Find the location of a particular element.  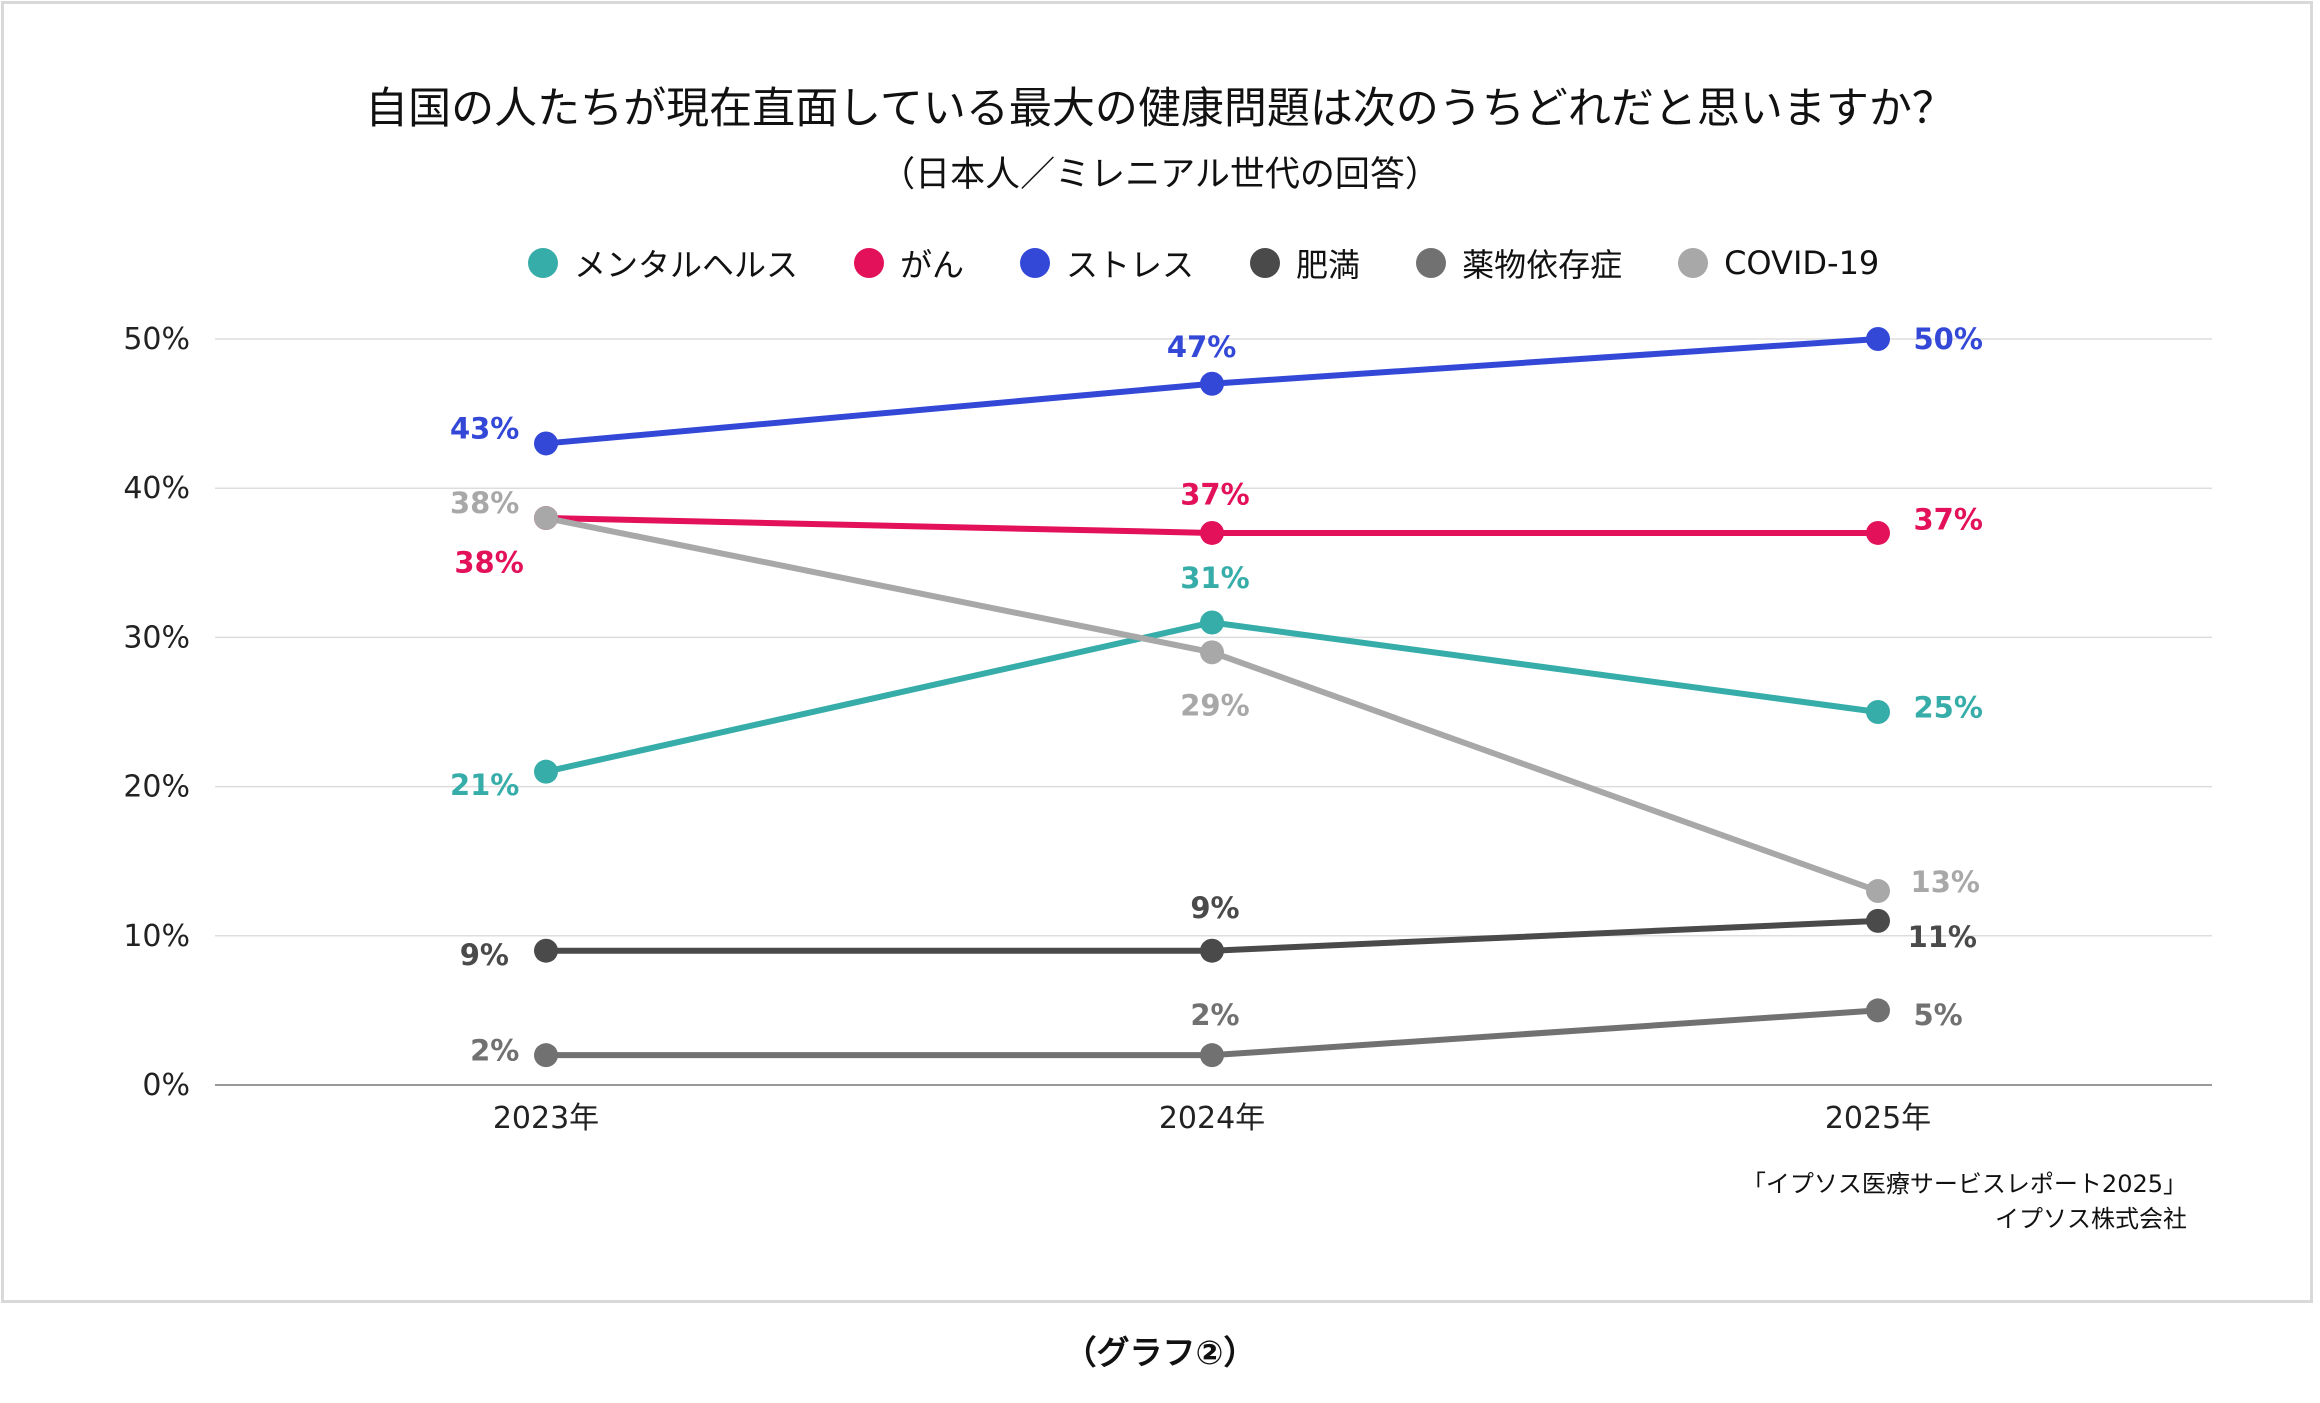

legend-item: がん is located at coordinates (909, 263).